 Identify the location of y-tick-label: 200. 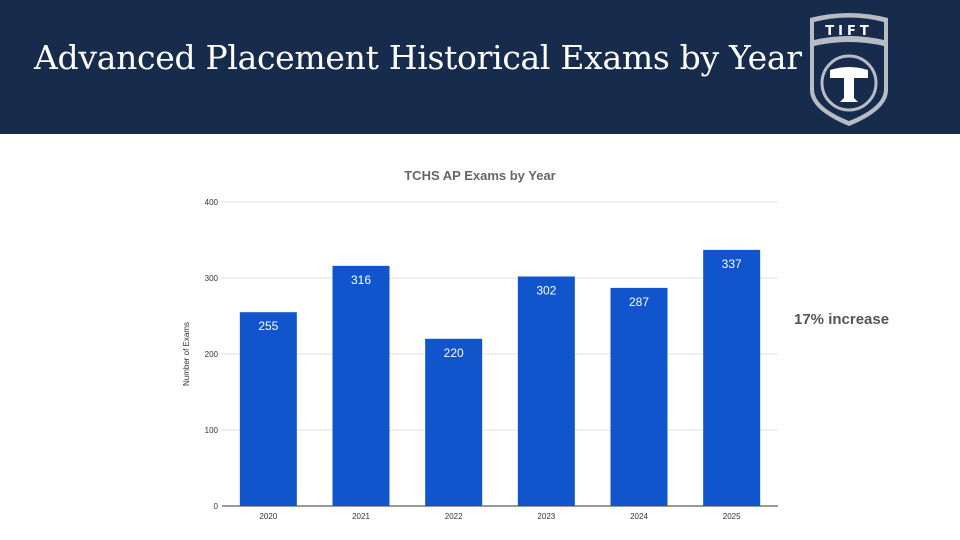
(212, 354).